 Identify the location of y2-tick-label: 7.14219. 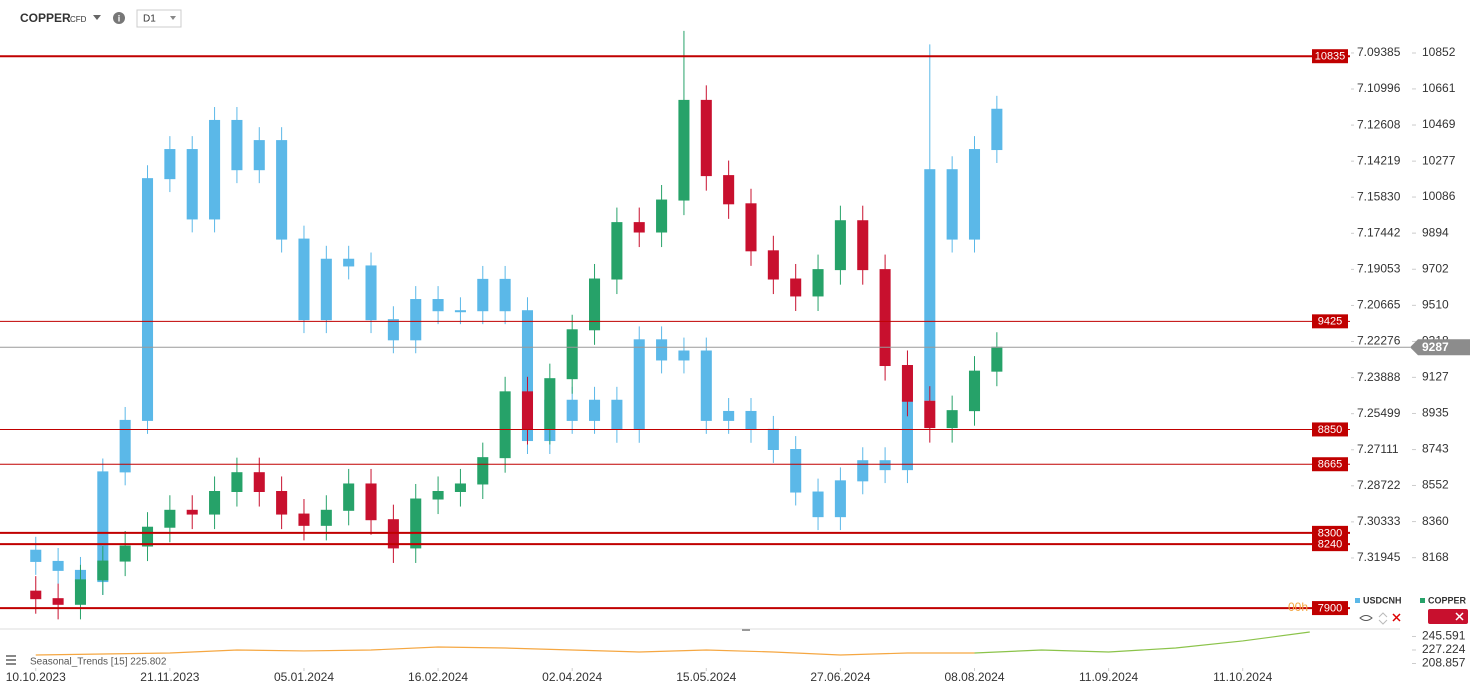
(1379, 160).